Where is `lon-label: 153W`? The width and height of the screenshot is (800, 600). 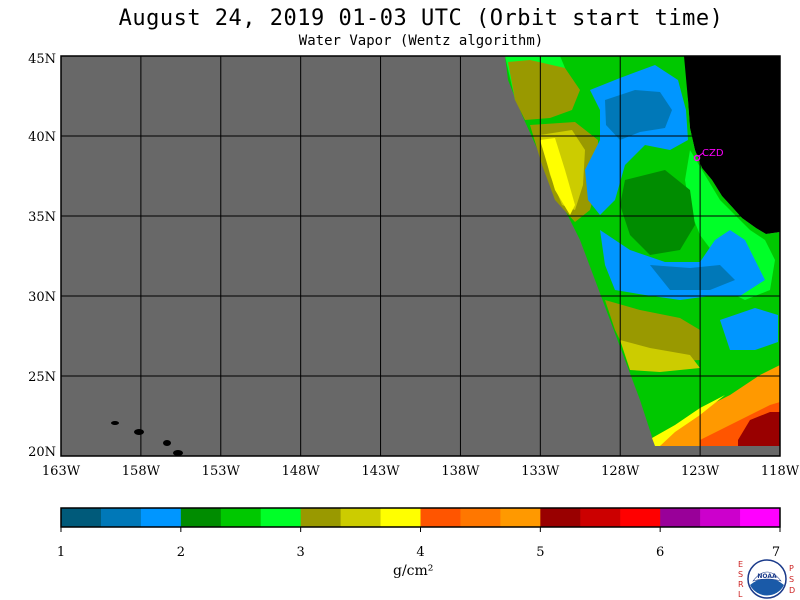 lon-label: 153W is located at coordinates (221, 471).